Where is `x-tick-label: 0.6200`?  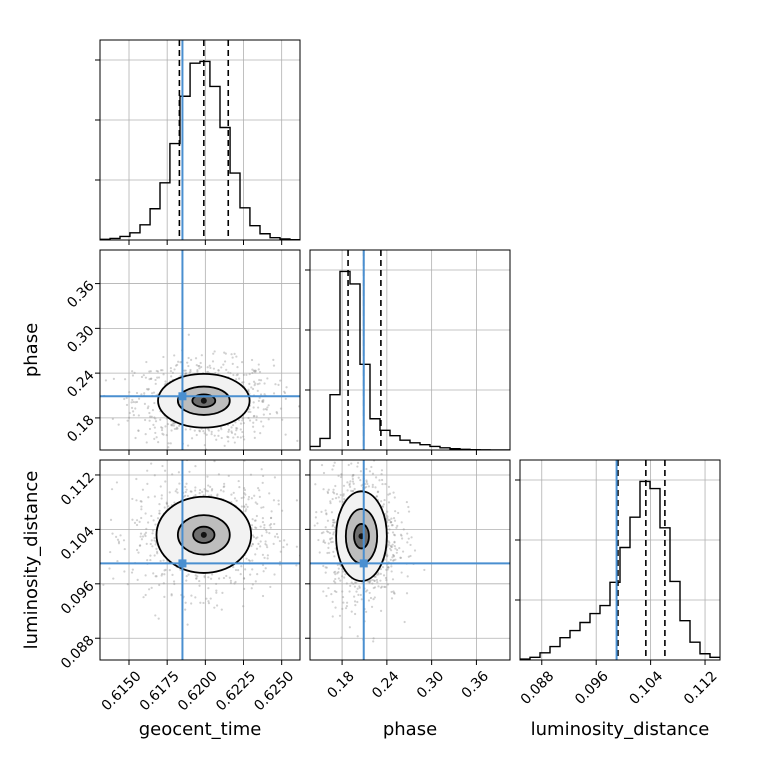
x-tick-label: 0.6200 is located at coordinates (198, 691).